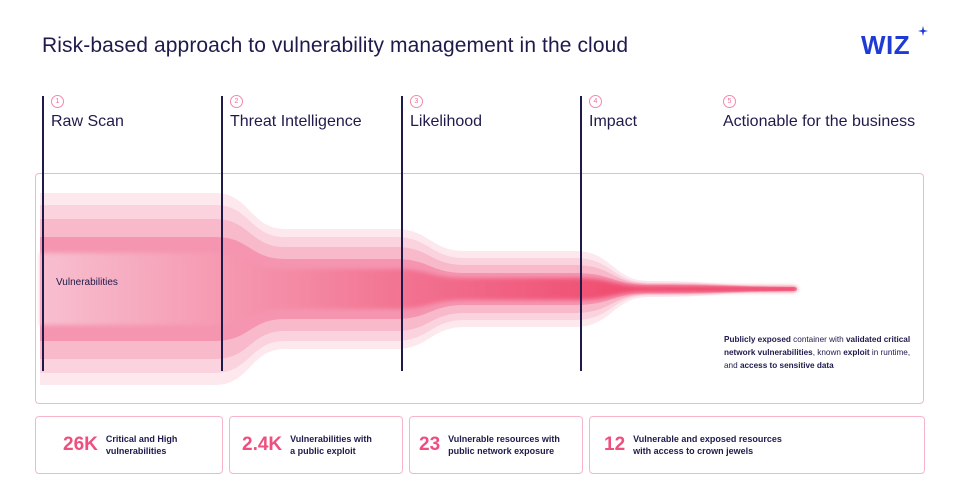  Describe the element at coordinates (402, 233) in the screenshot. I see `stage-3-line` at that location.